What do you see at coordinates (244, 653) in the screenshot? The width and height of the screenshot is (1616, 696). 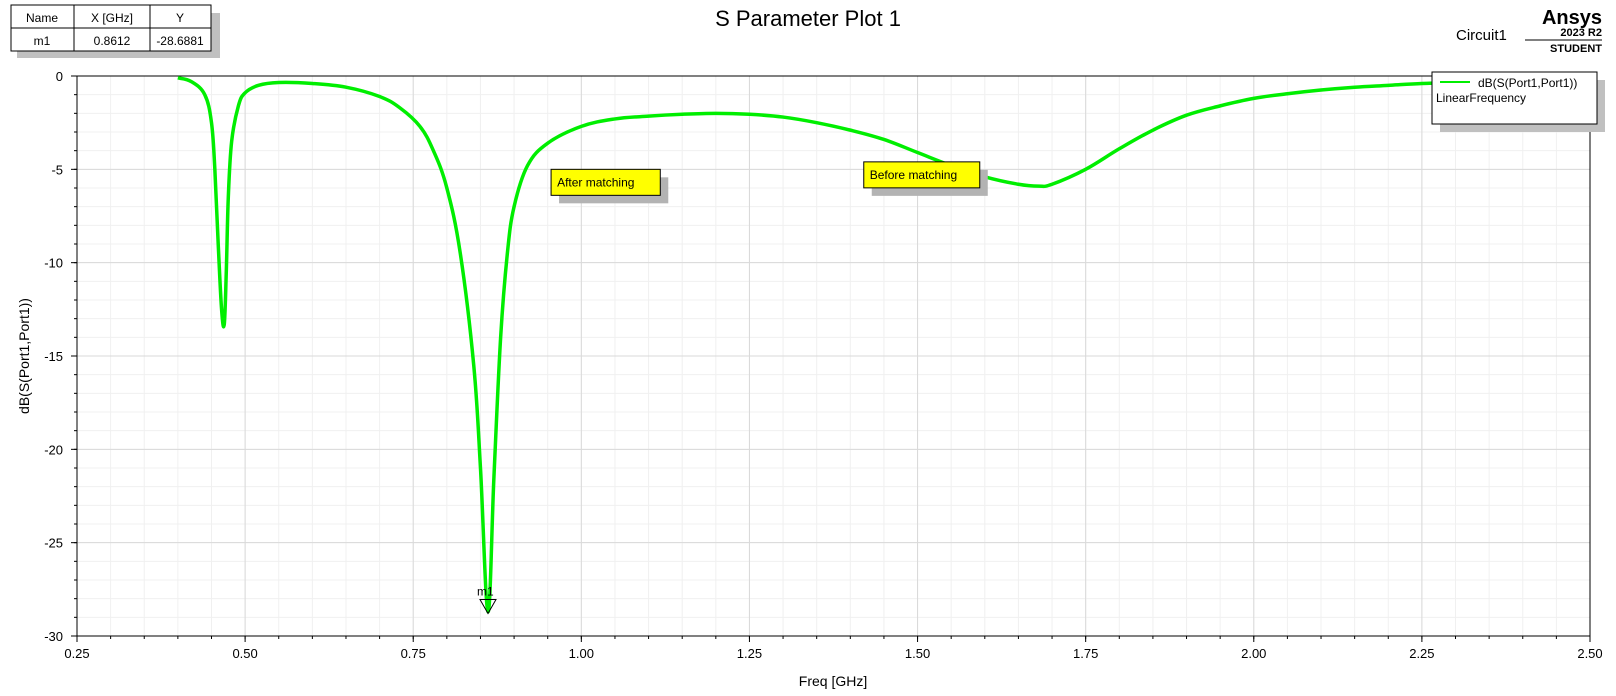 I see `x-tick-label: 0.50` at bounding box center [244, 653].